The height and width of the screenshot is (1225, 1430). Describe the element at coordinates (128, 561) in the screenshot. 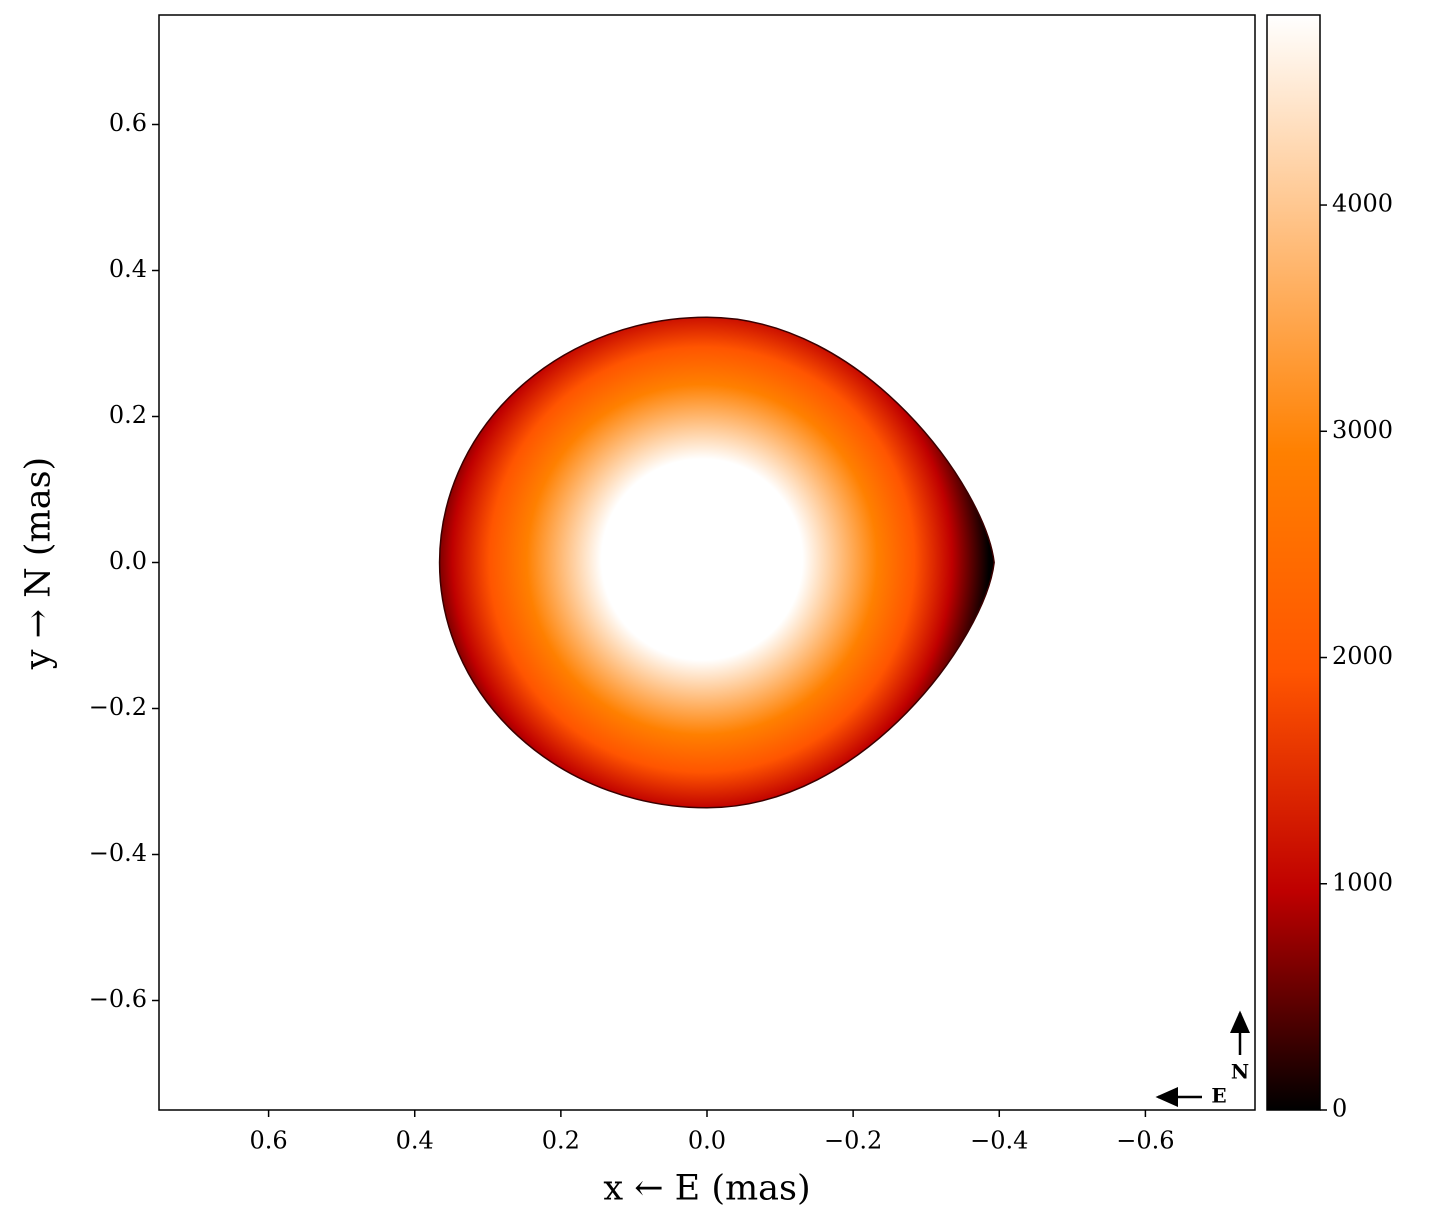

I see `y-tick-label: 0.0` at that location.